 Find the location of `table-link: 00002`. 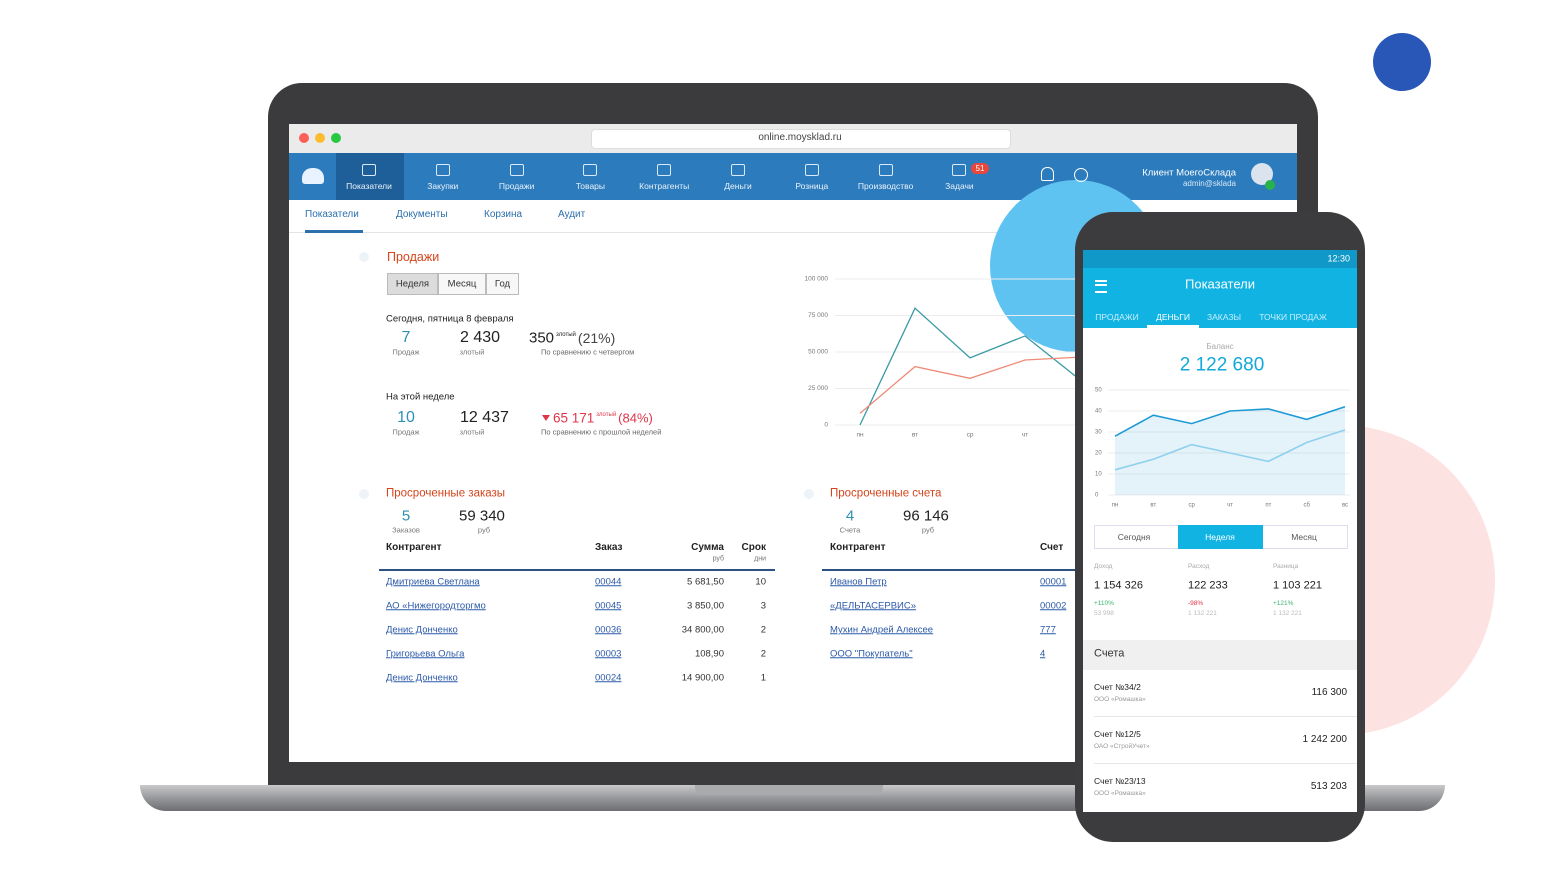

table-link: 00002 is located at coordinates (1053, 606).